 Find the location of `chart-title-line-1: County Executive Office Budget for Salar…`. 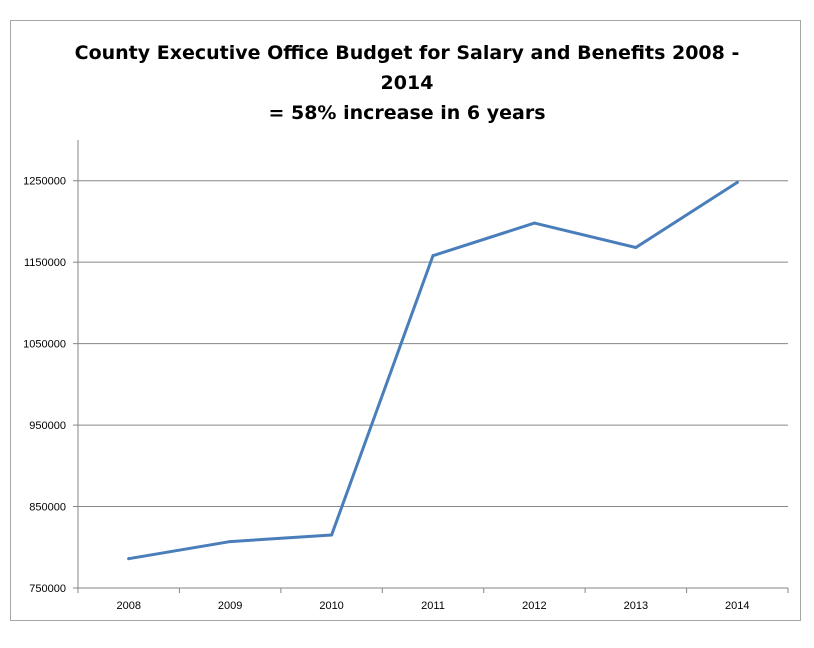

chart-title-line-1: County Executive Office Budget for Salar… is located at coordinates (407, 53).